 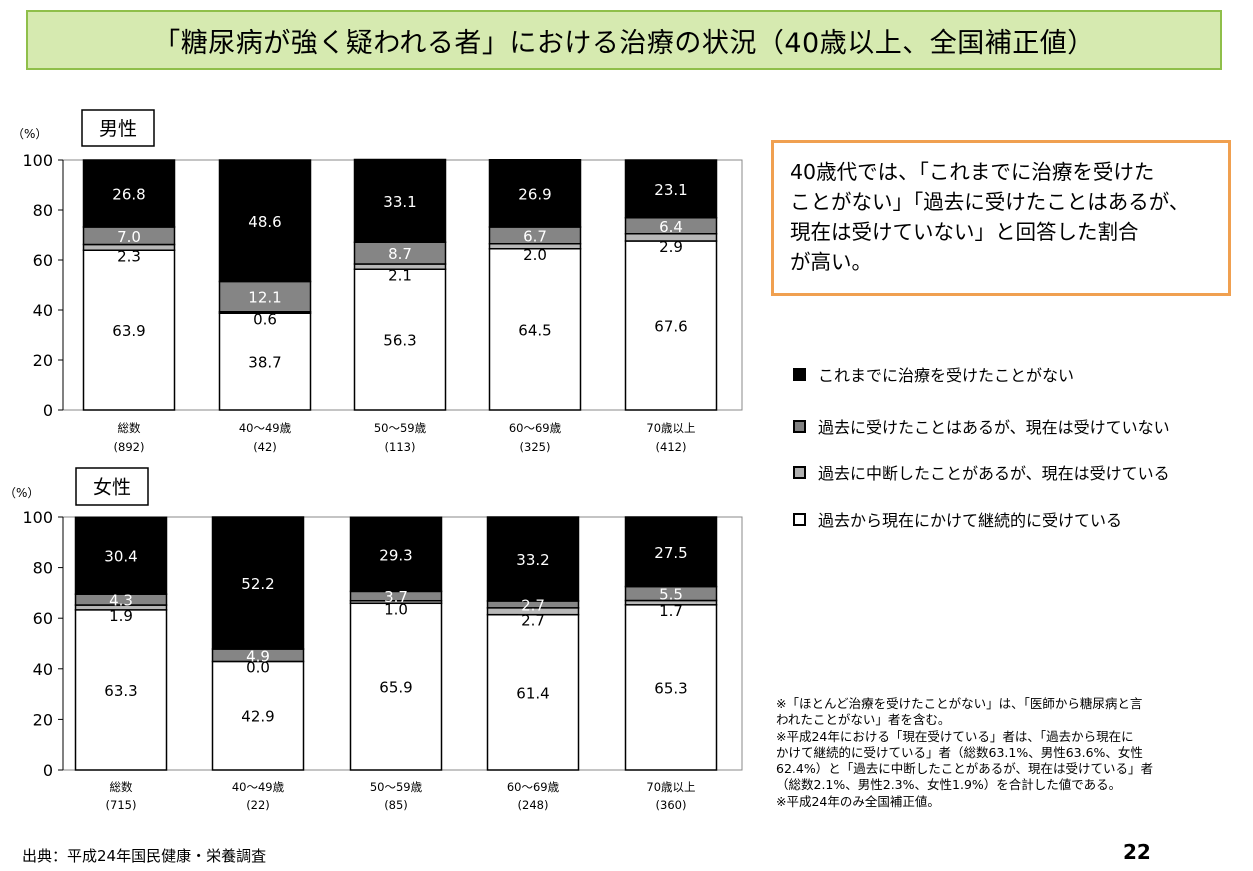 What do you see at coordinates (258, 667) in the screenshot?
I see `data-label: 0.0` at bounding box center [258, 667].